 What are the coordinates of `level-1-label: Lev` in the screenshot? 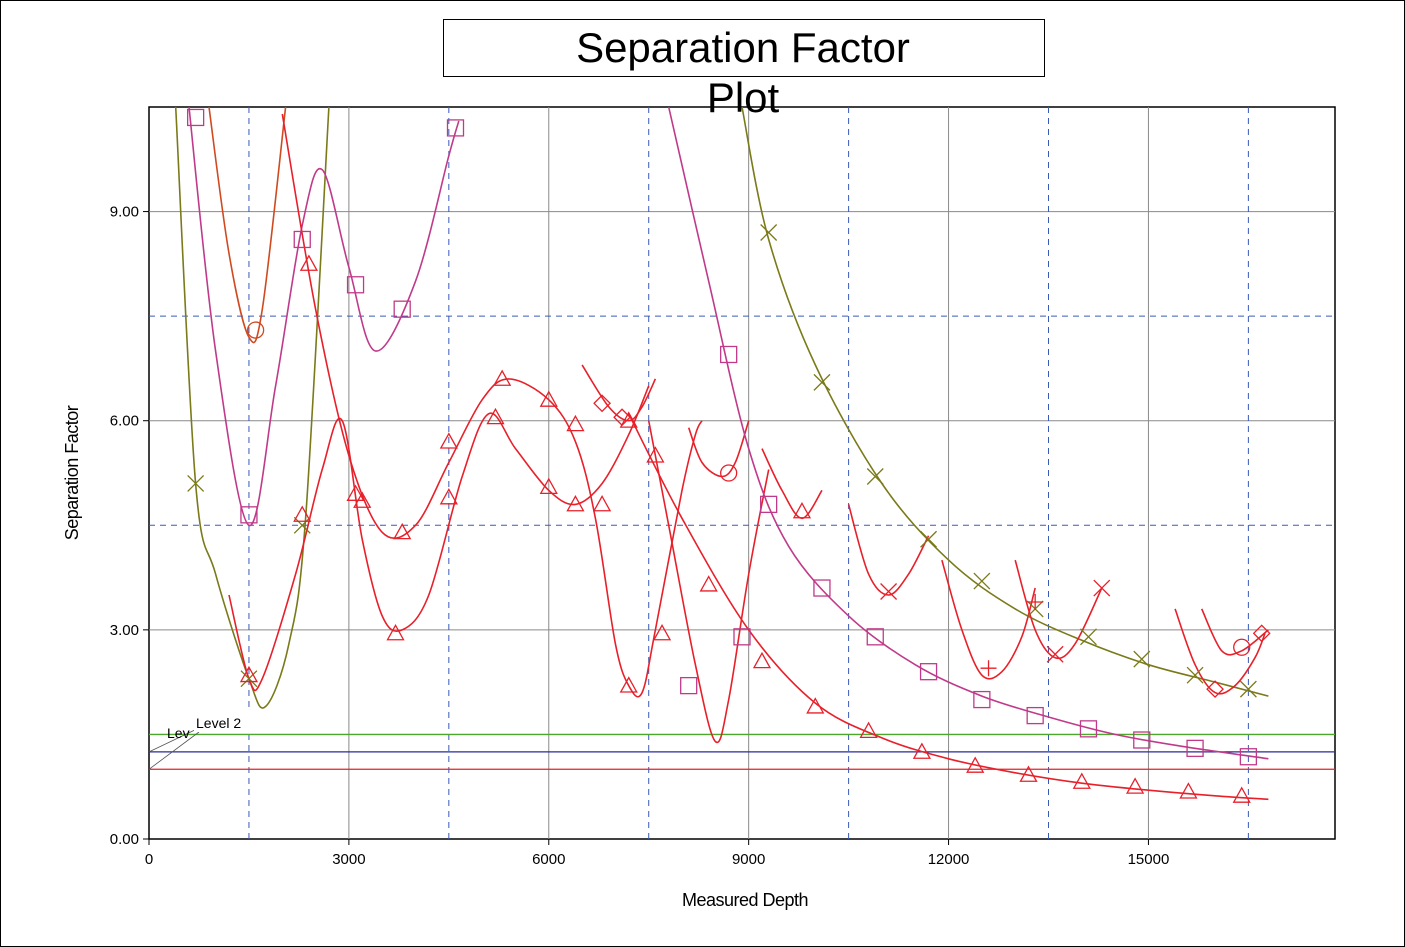 It's located at (178, 733).